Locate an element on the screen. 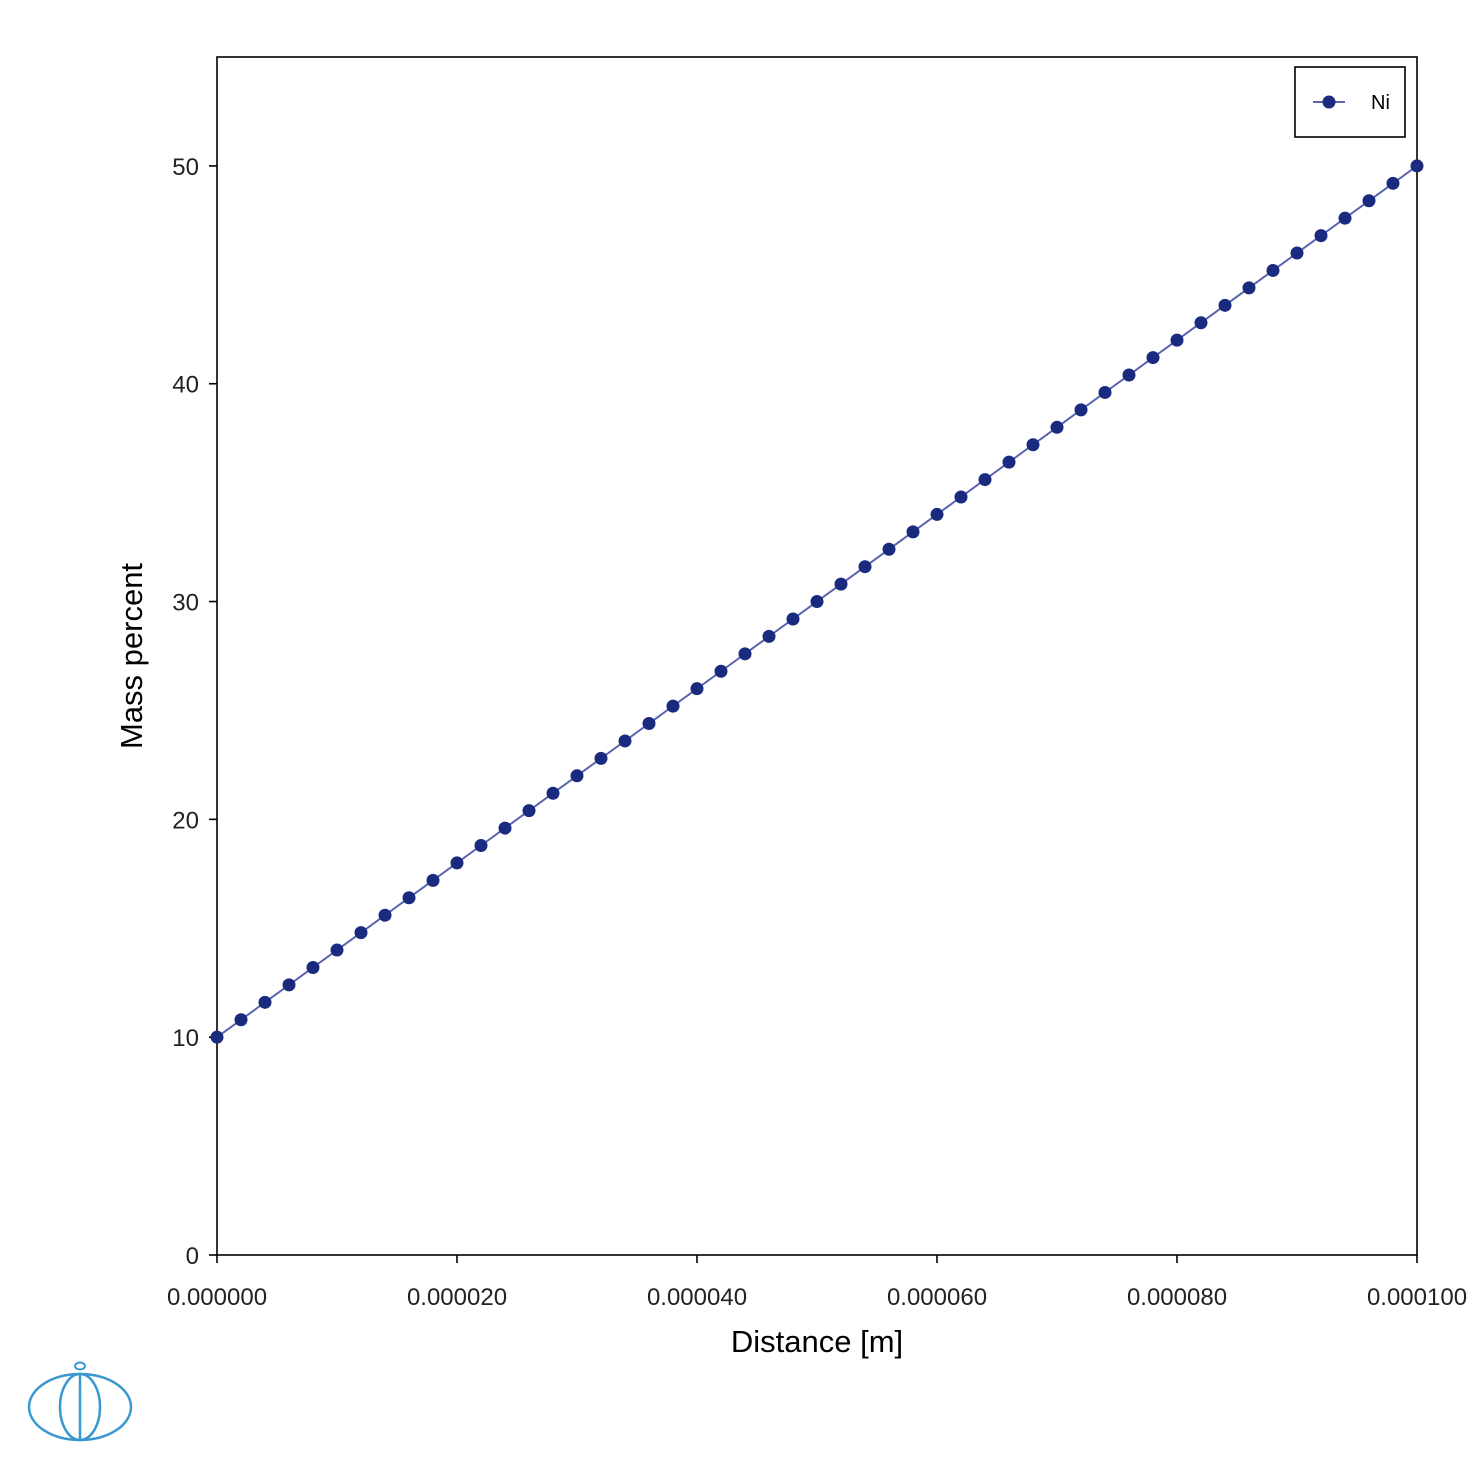 This screenshot has height=1470, width=1468. x-tick-label: 0.000020 is located at coordinates (457, 1297).